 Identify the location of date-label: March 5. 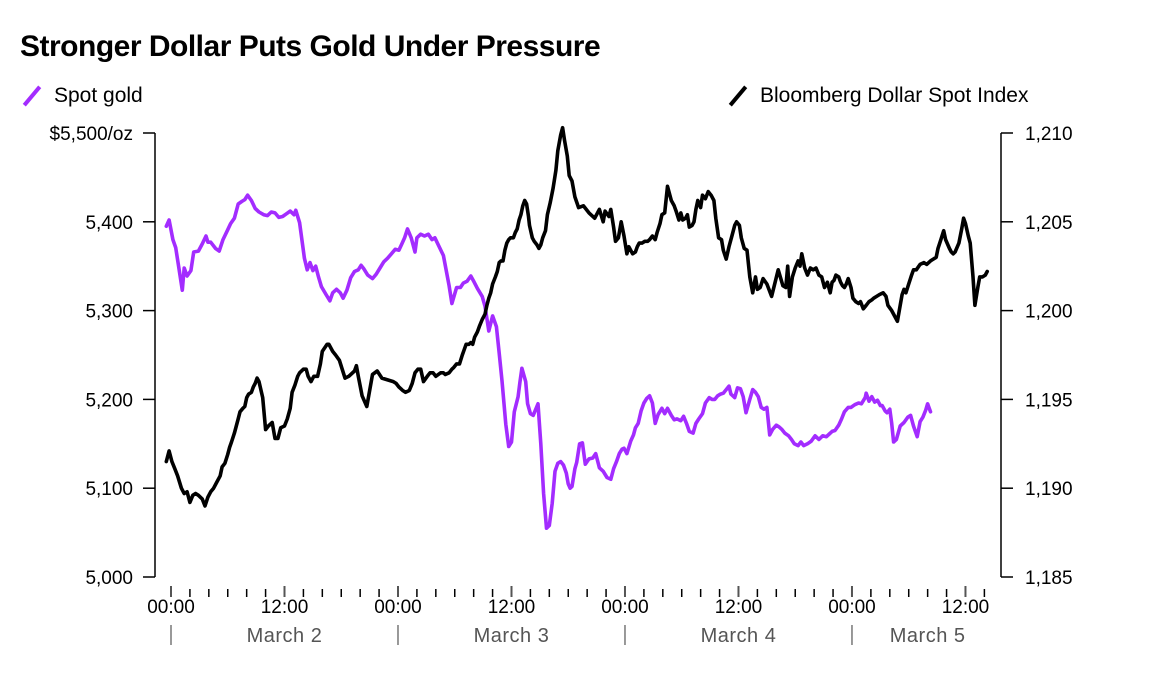
(928, 636).